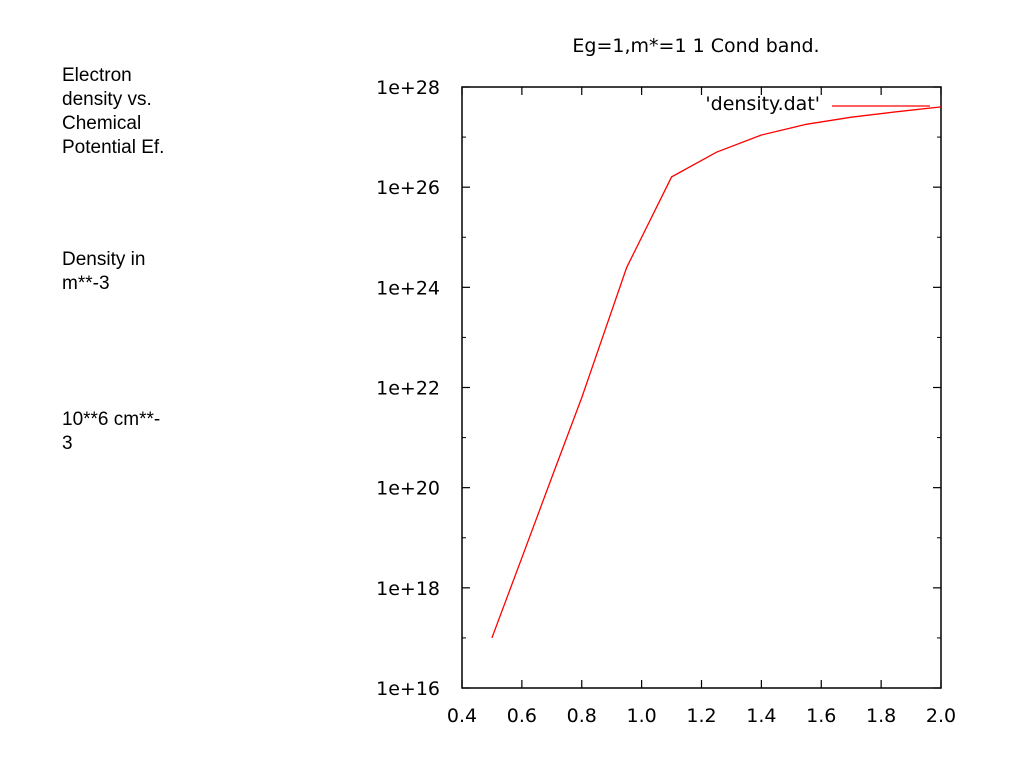 Image resolution: width=1024 pixels, height=768 pixels. I want to click on y-tick-label: 1e+18, so click(408, 589).